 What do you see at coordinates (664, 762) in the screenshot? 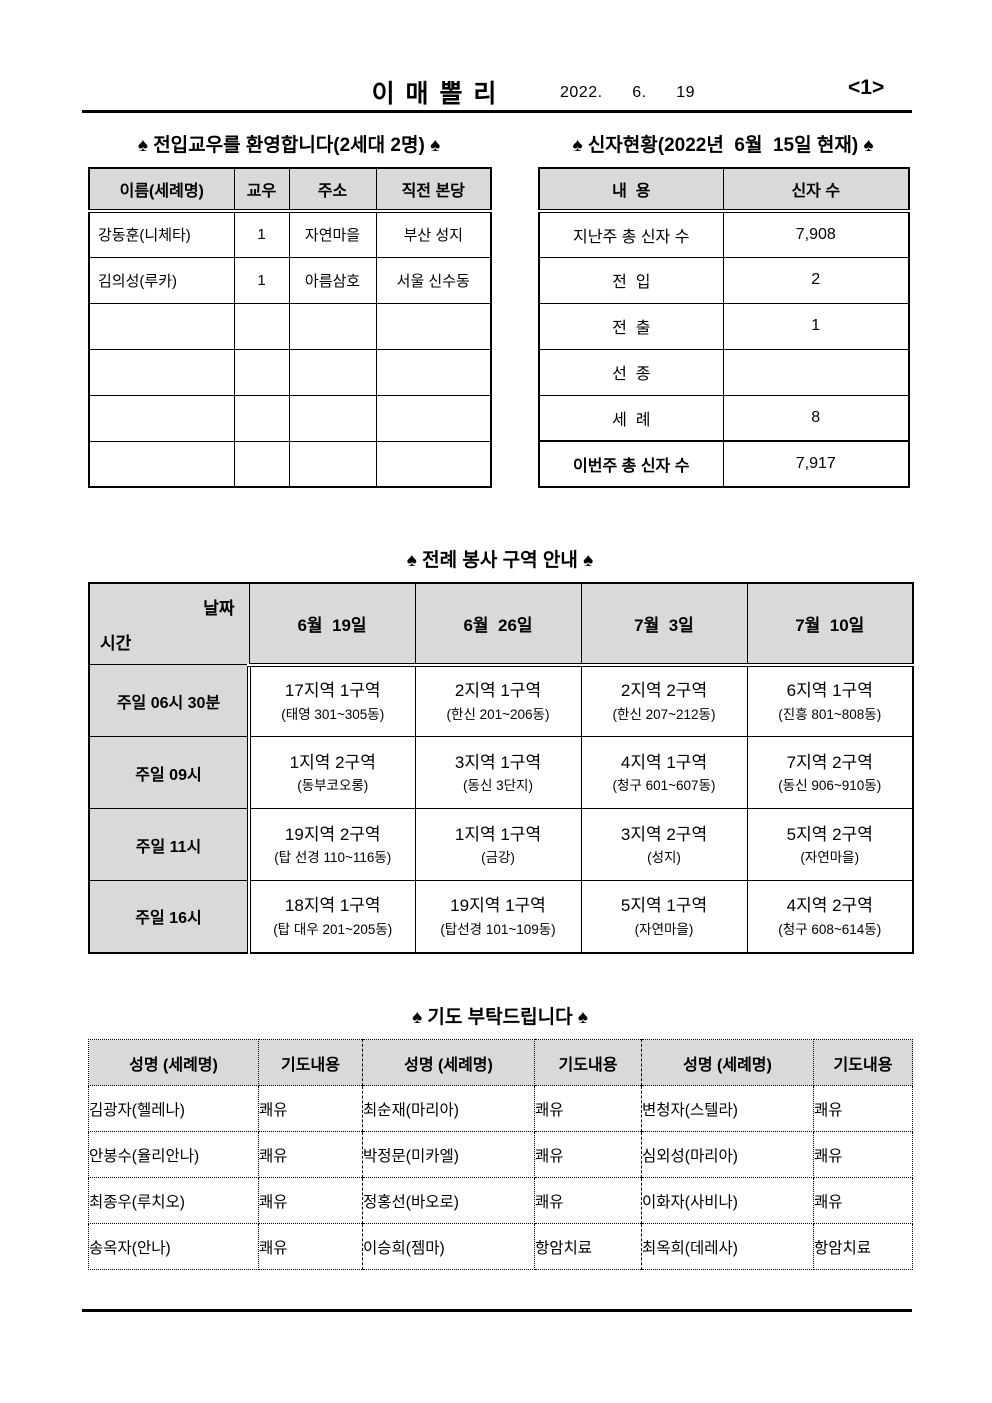
I see `zone-text: 4지역 1구역` at bounding box center [664, 762].